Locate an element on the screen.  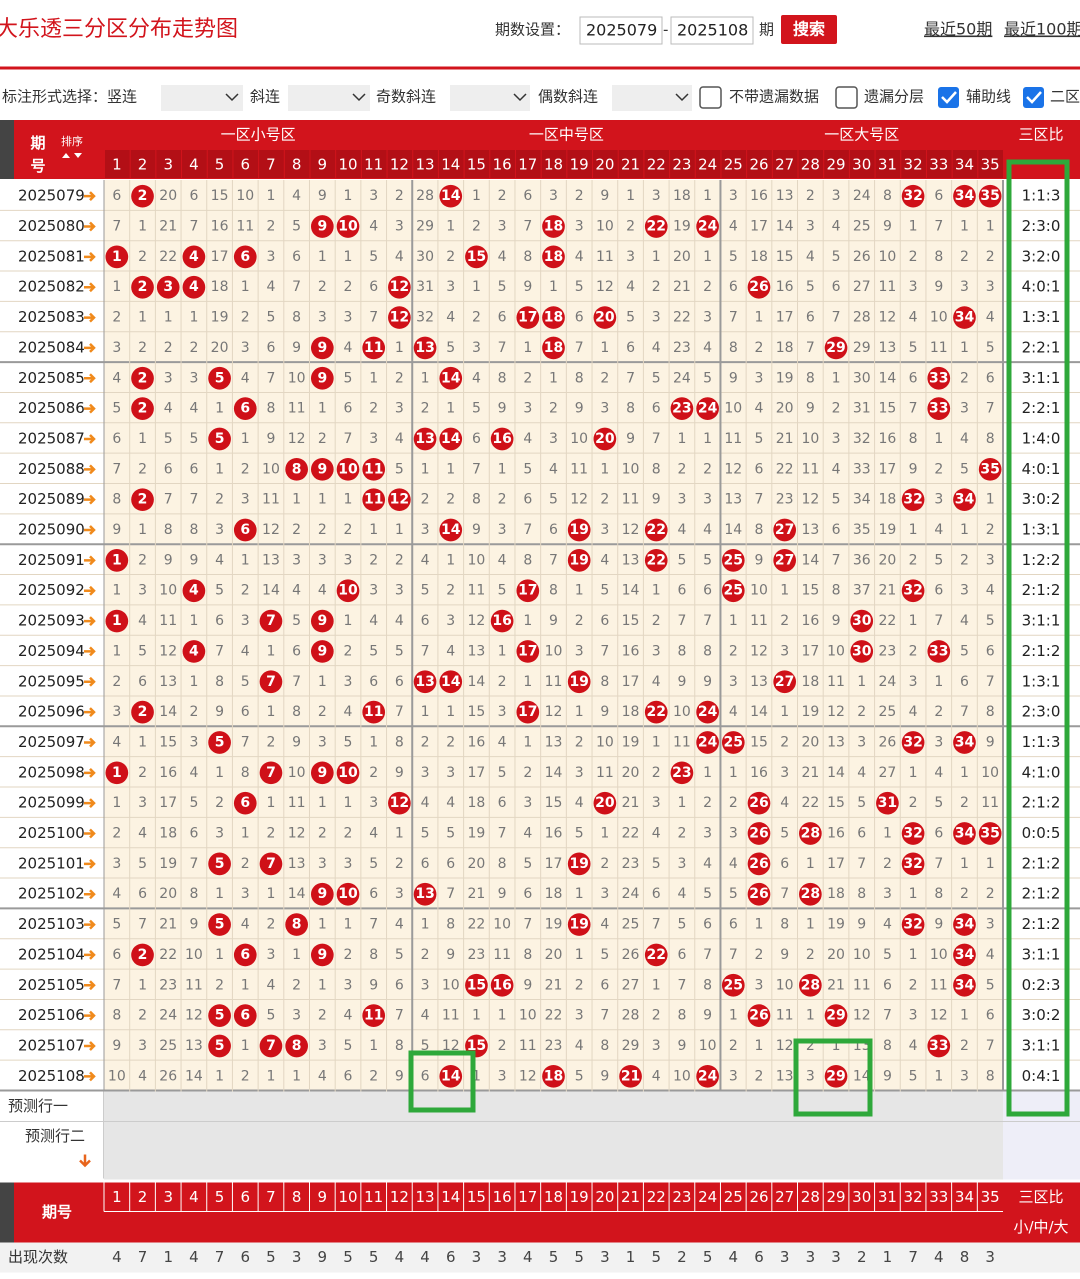
omission: 26 is located at coordinates (862, 257).